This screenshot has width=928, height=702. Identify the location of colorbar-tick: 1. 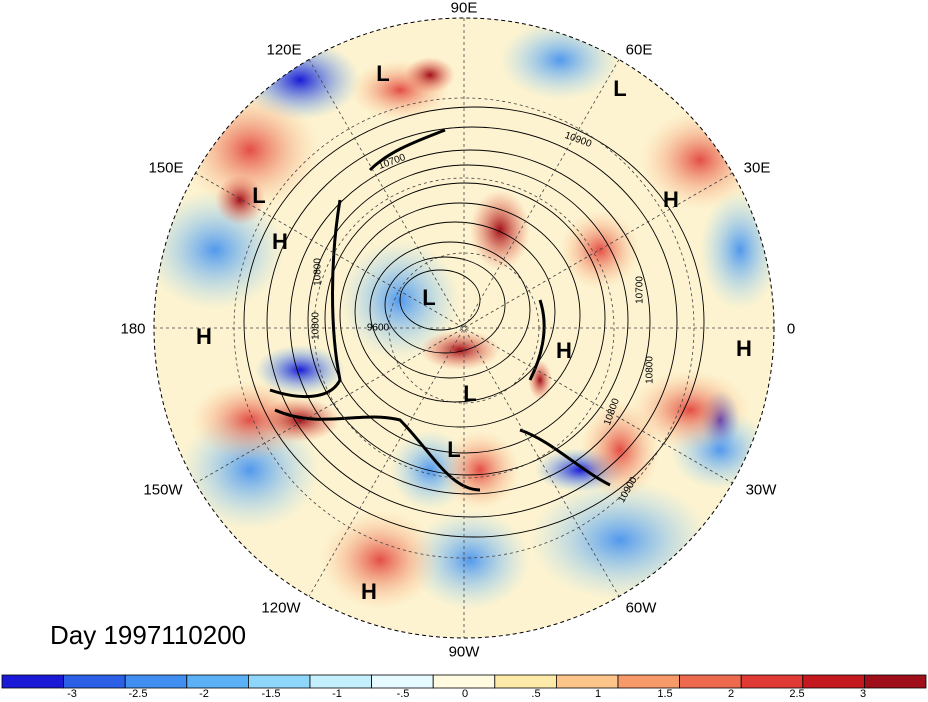
(598, 694).